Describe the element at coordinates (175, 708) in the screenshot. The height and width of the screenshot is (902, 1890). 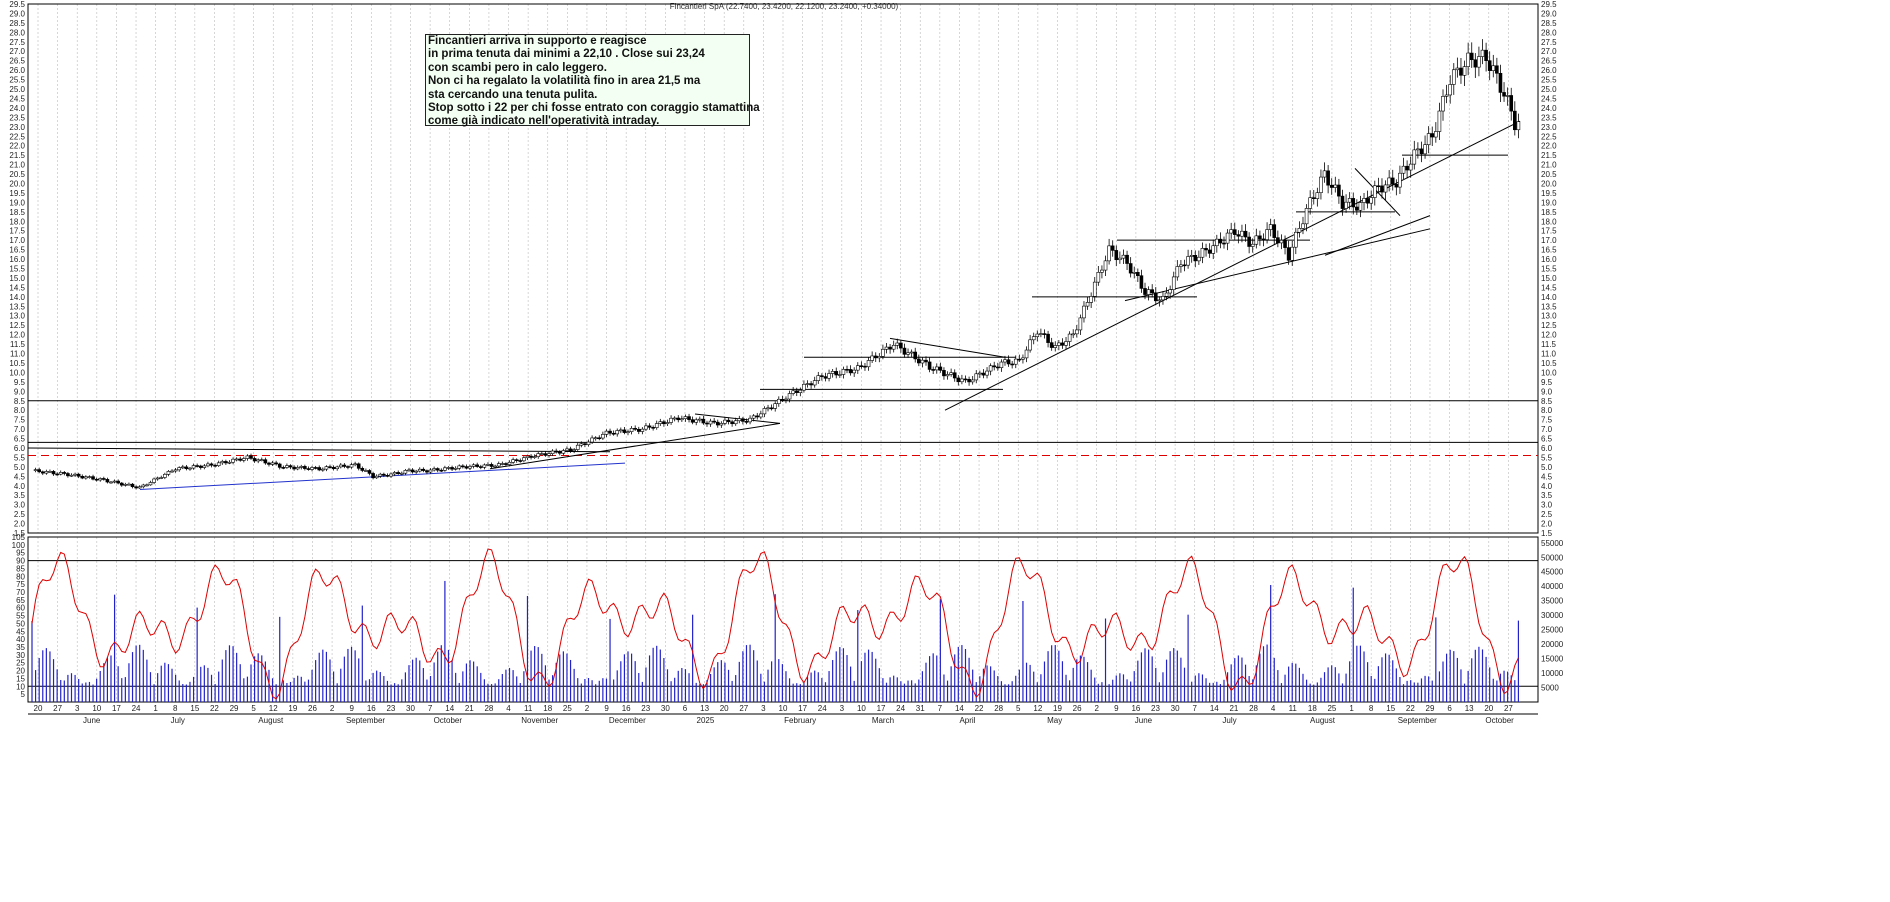
I see `x-day-tick-label: 8` at that location.